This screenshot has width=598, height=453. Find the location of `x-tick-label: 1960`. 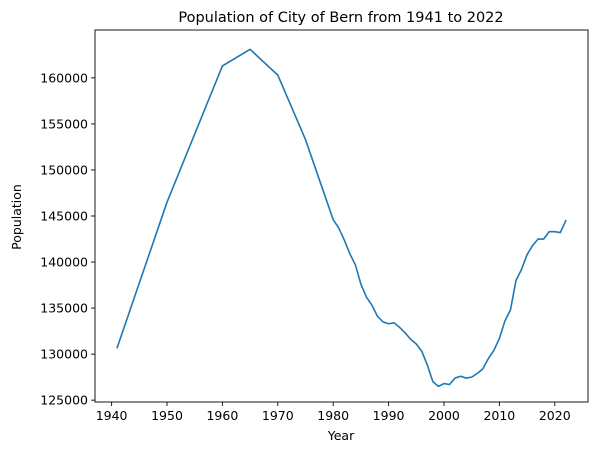

x-tick-label: 1960 is located at coordinates (222, 415).